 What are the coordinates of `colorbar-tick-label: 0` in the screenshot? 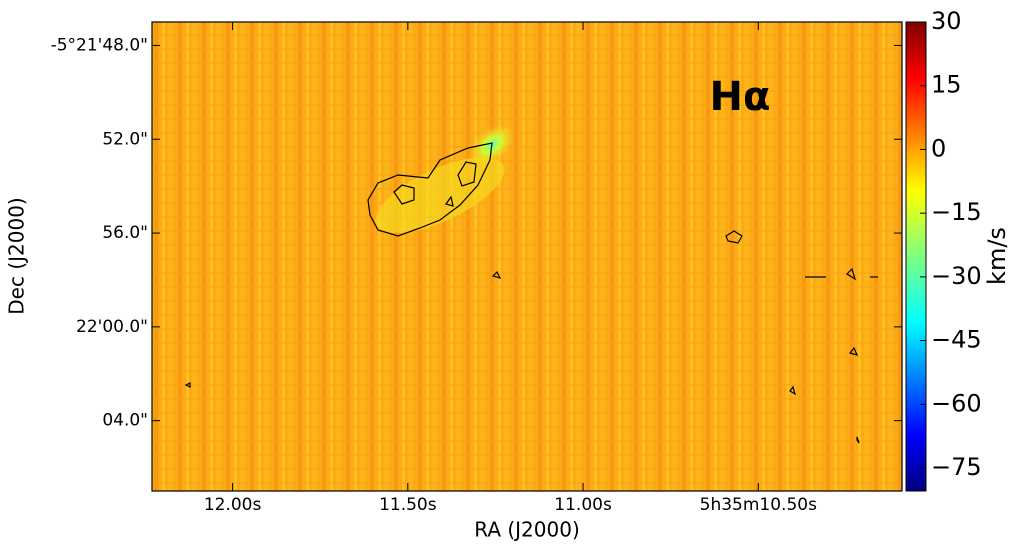 It's located at (938, 148).